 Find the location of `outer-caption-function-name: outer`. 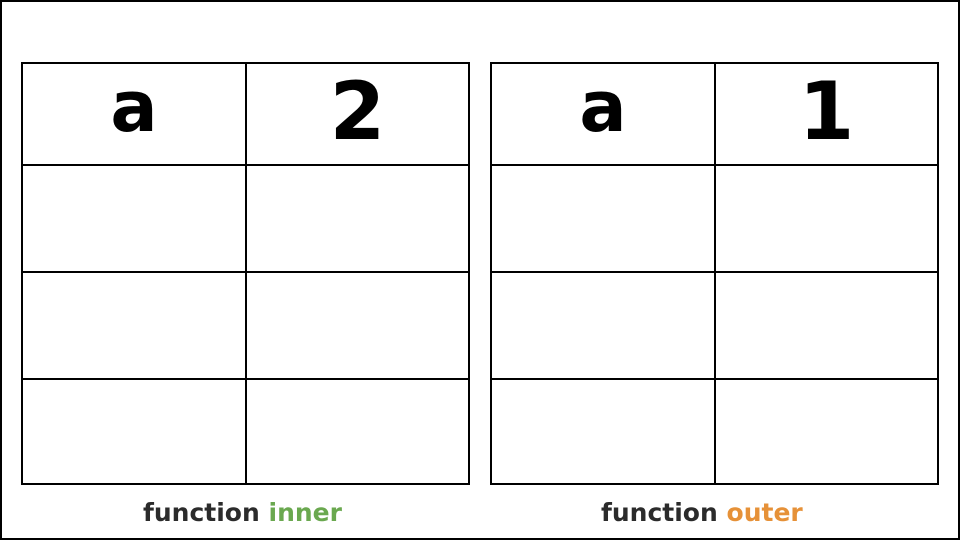

outer-caption-function-name: outer is located at coordinates (764, 512).